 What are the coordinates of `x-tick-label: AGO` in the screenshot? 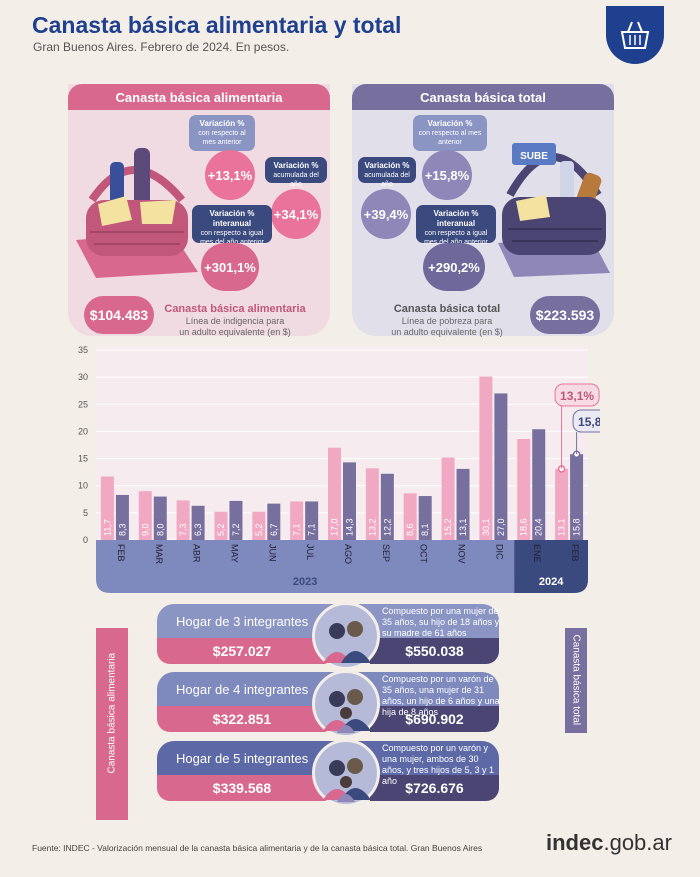 It's located at (348, 554).